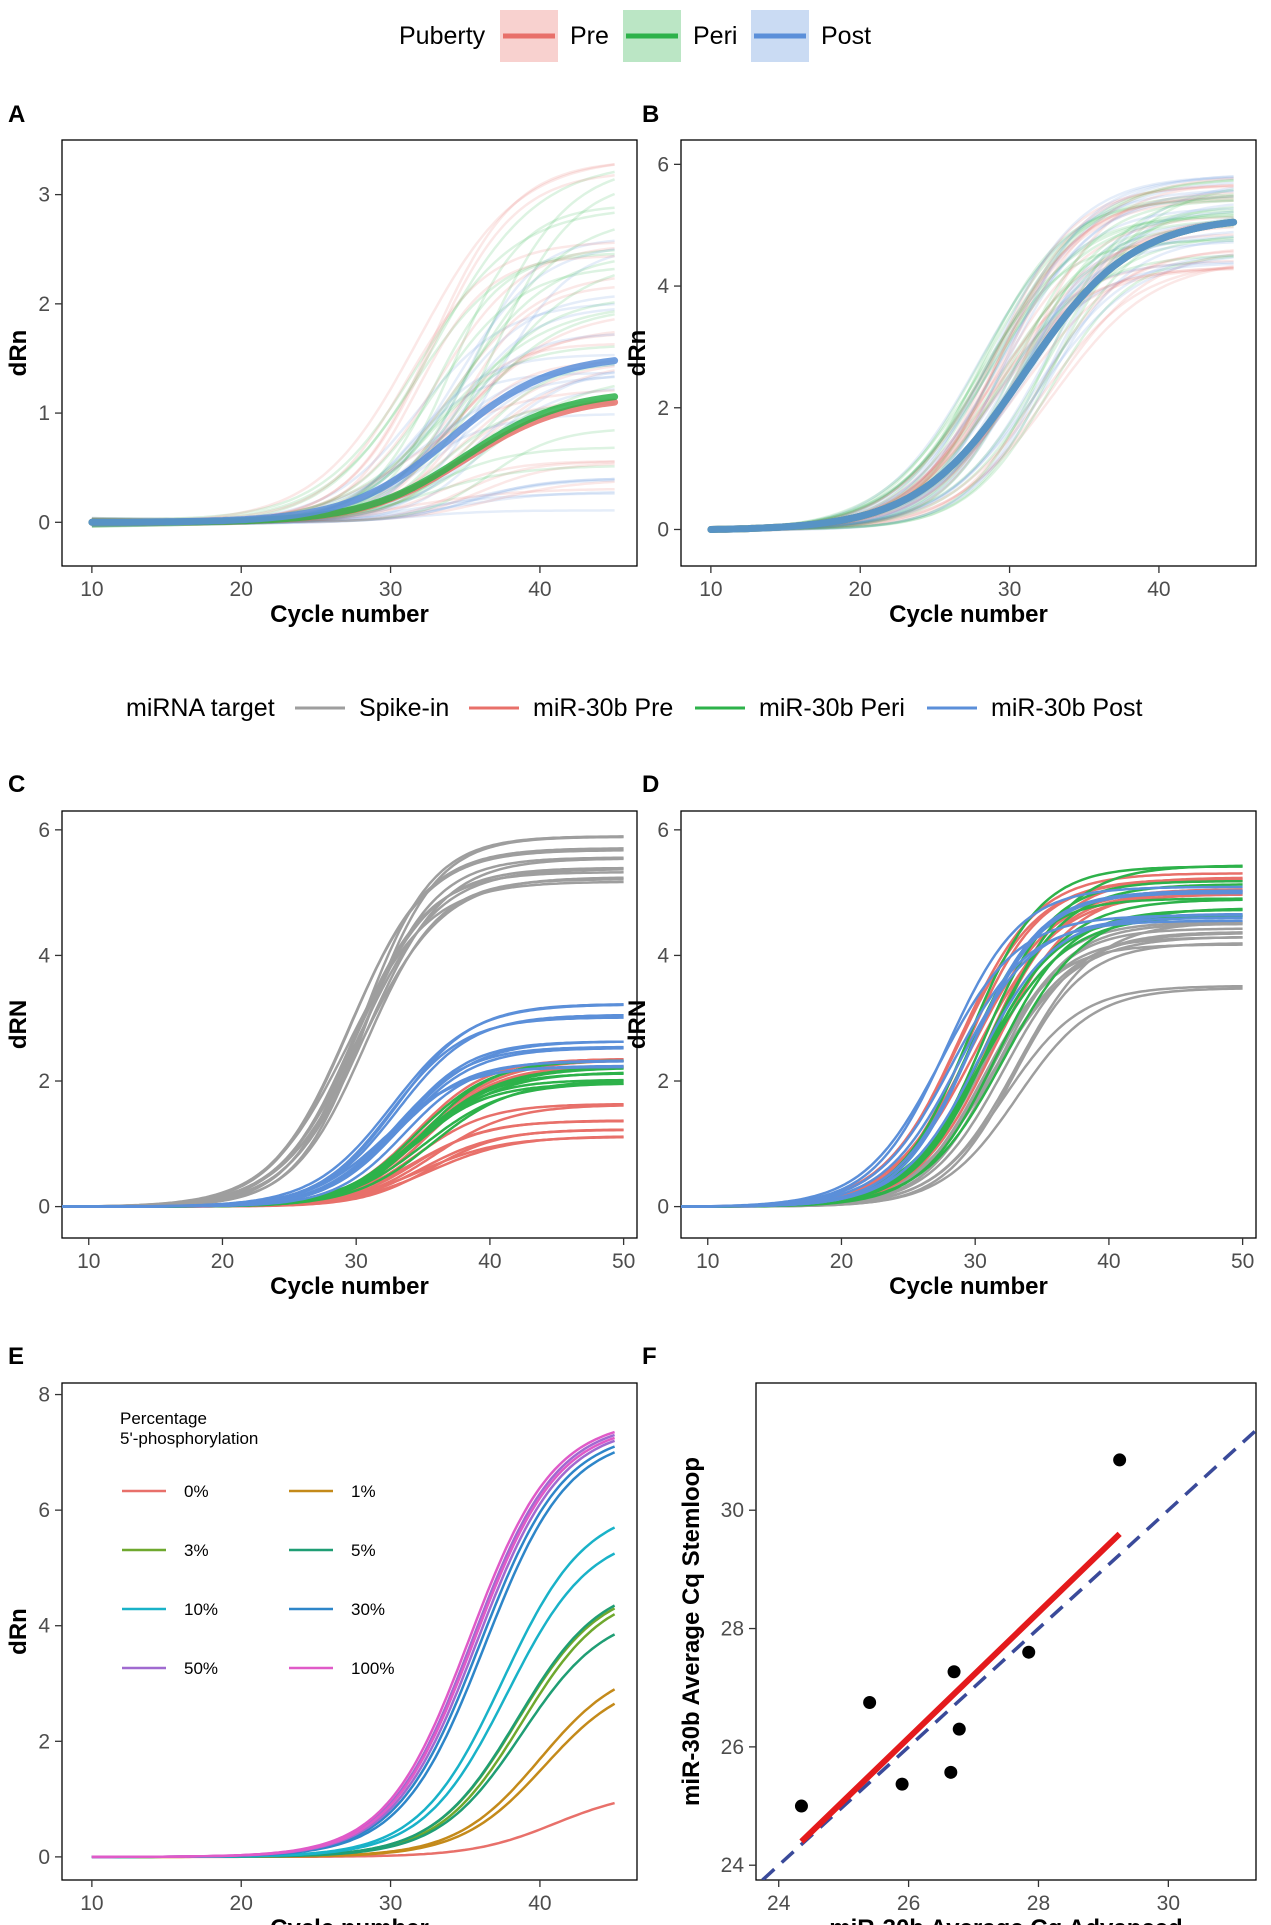 The width and height of the screenshot is (1271, 1925). What do you see at coordinates (663, 830) in the screenshot?
I see `y-tick-label-D-6: 6` at bounding box center [663, 830].